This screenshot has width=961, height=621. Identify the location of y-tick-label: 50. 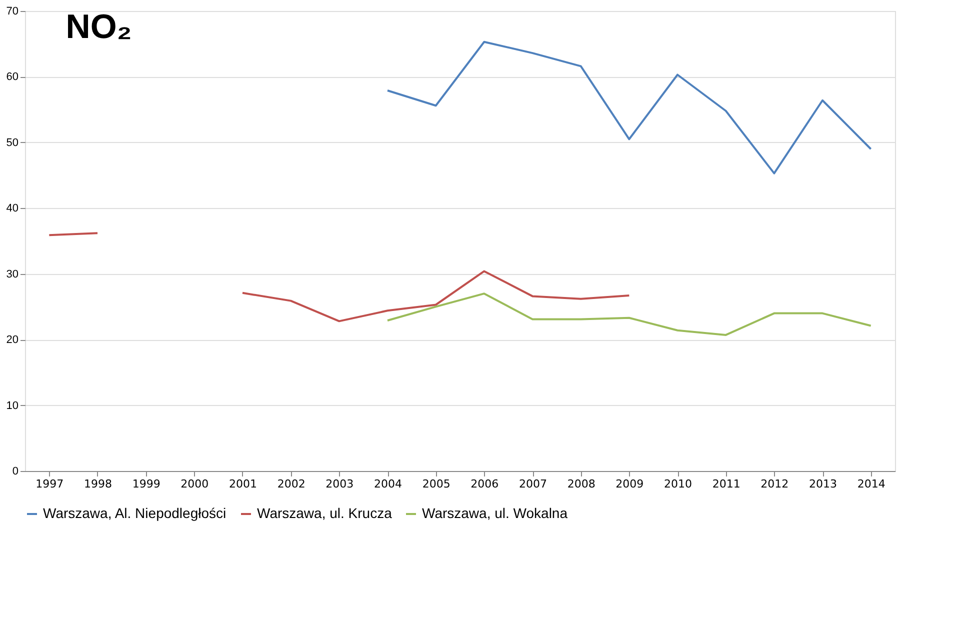
(12, 142).